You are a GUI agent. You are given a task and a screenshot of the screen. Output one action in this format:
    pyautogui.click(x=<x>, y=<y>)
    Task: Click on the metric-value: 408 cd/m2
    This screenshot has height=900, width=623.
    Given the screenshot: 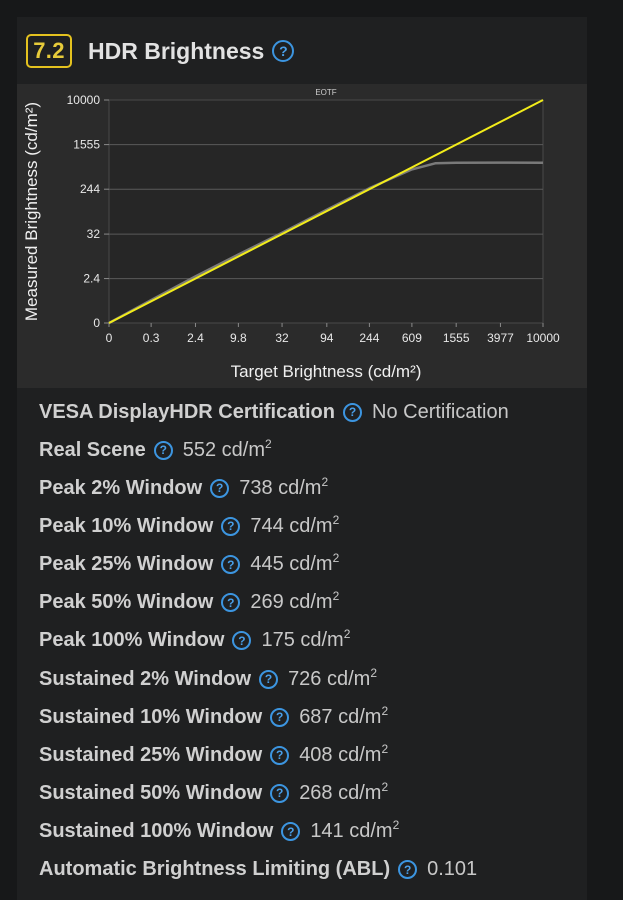 What is the action you would take?
    pyautogui.click(x=344, y=754)
    